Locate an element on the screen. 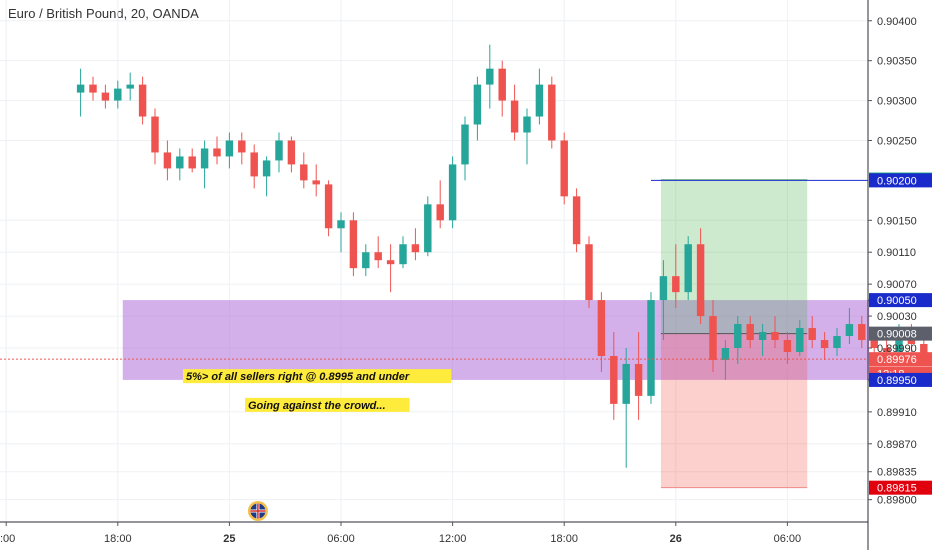 Image resolution: width=932 pixels, height=550 pixels. price-badge-label: 0.90008 is located at coordinates (897, 335).